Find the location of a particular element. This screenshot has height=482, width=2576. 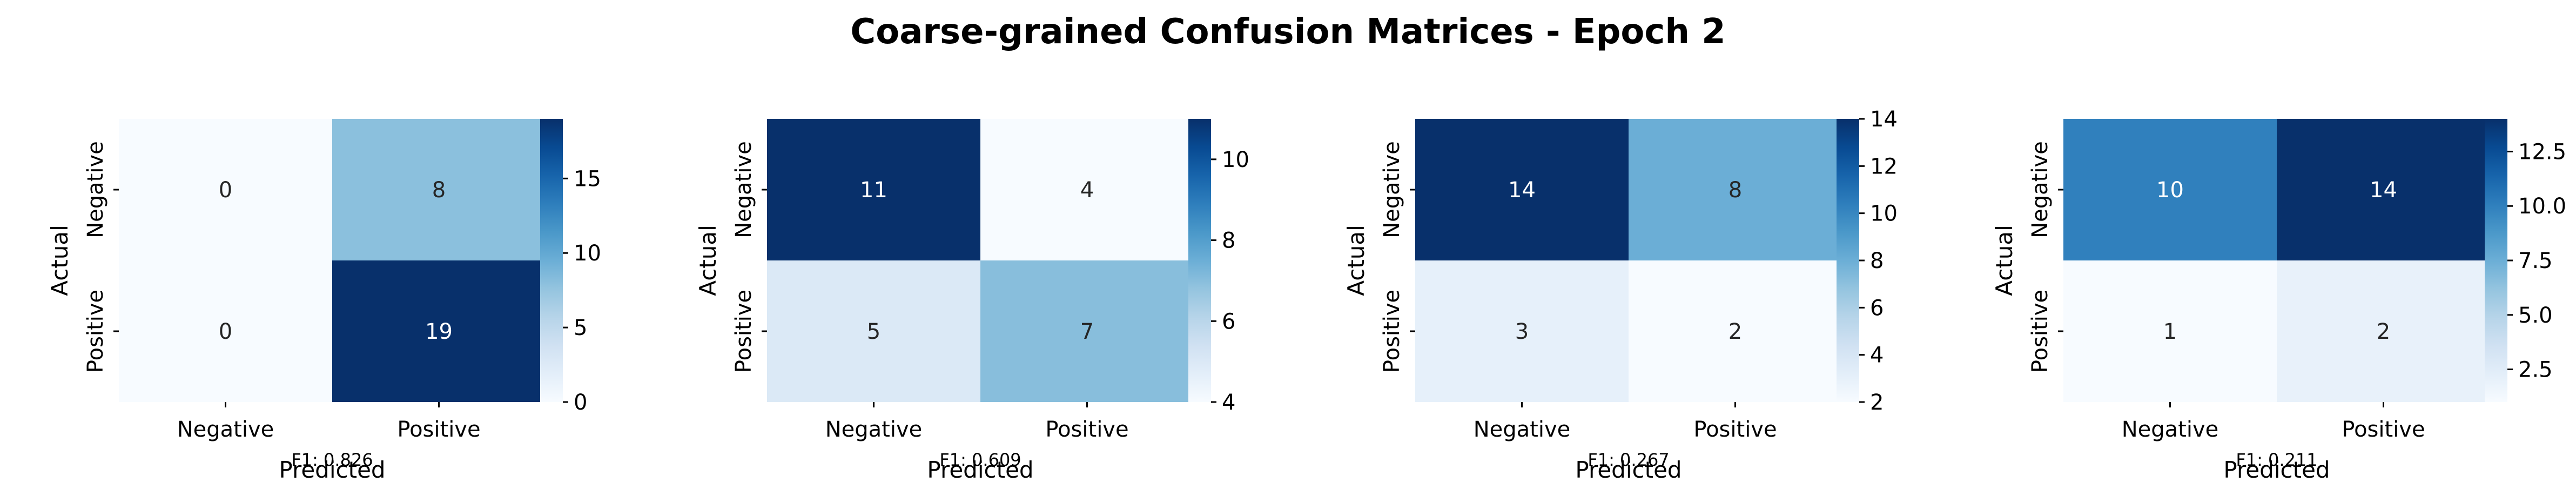

f1-score-annotation: F1: 0.267 is located at coordinates (1628, 460).